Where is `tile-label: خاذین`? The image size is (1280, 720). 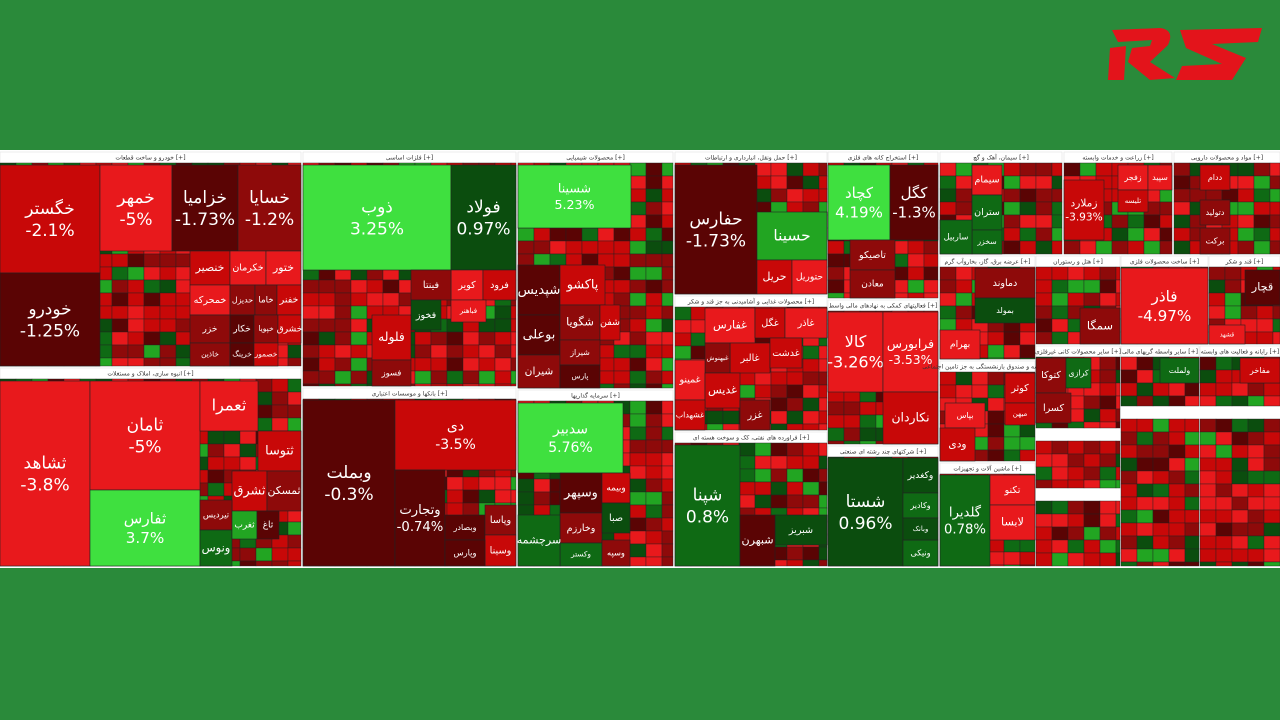 tile-label: خاذین is located at coordinates (210, 354).